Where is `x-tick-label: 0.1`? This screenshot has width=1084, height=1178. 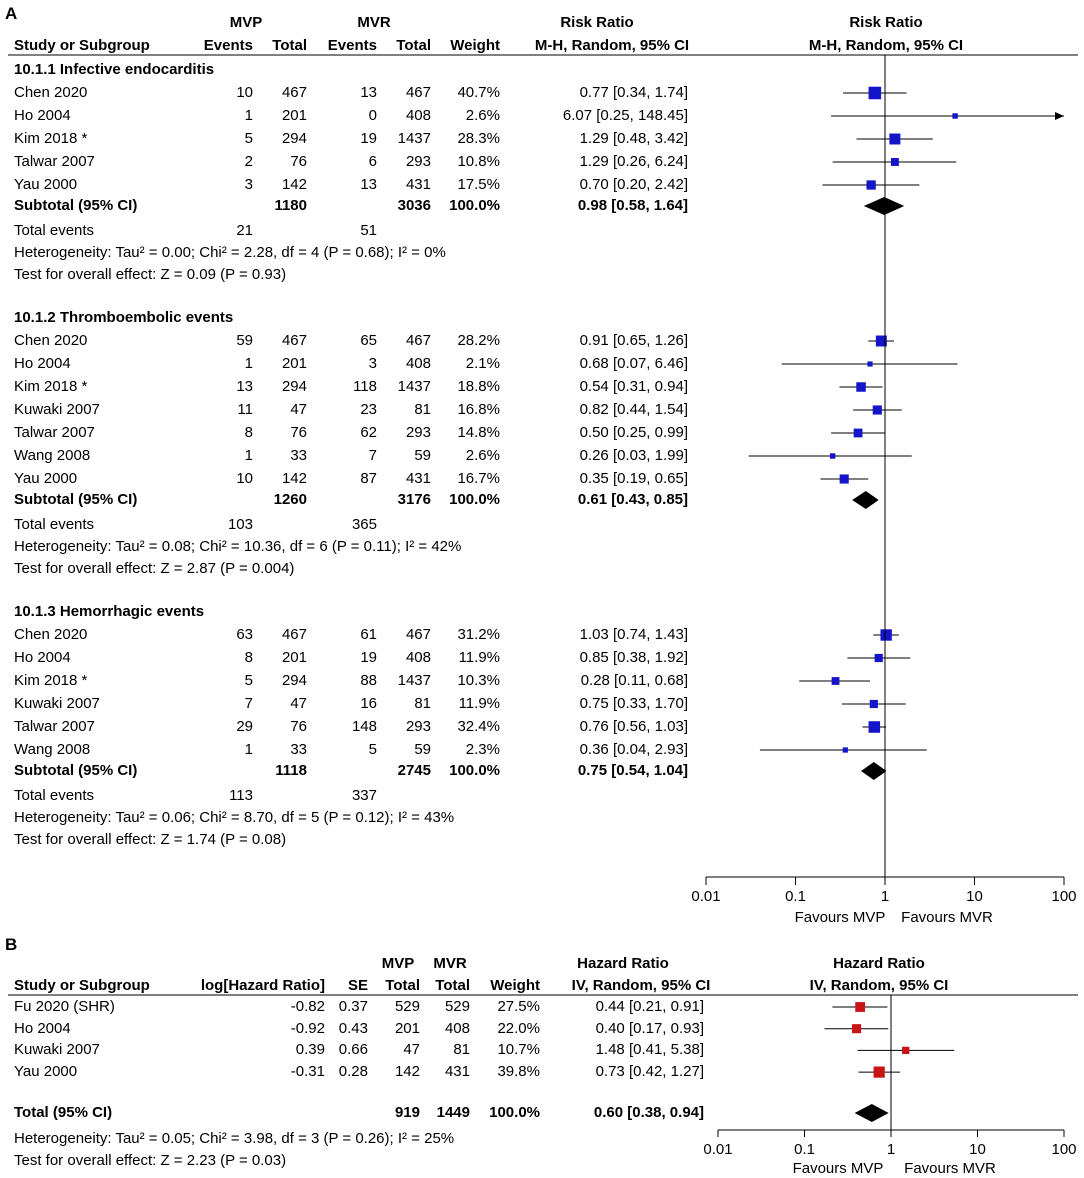
x-tick-label: 0.1 is located at coordinates (804, 1149).